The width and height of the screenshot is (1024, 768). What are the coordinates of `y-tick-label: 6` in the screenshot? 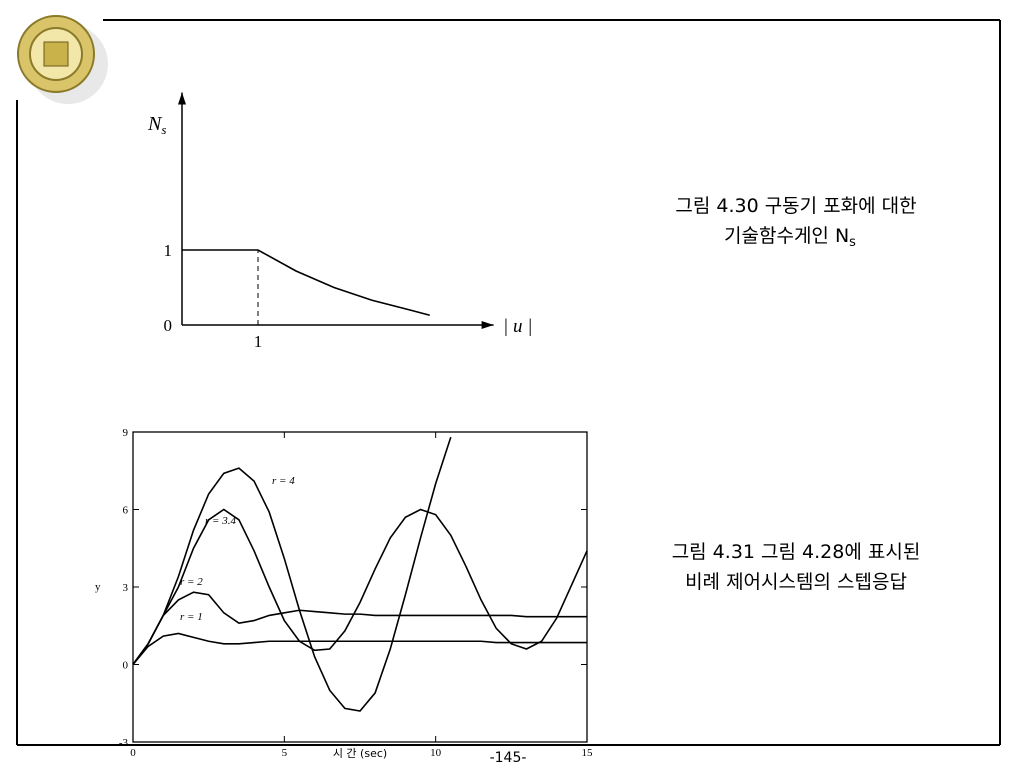 It's located at (126, 511).